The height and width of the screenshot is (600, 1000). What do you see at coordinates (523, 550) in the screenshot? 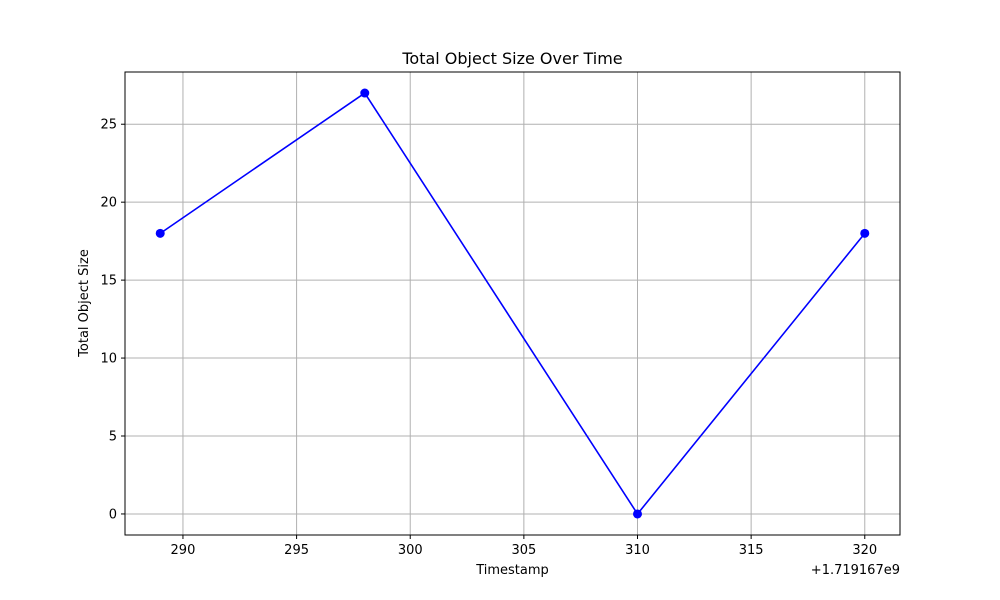
I see `x-tick-label: 305` at bounding box center [523, 550].